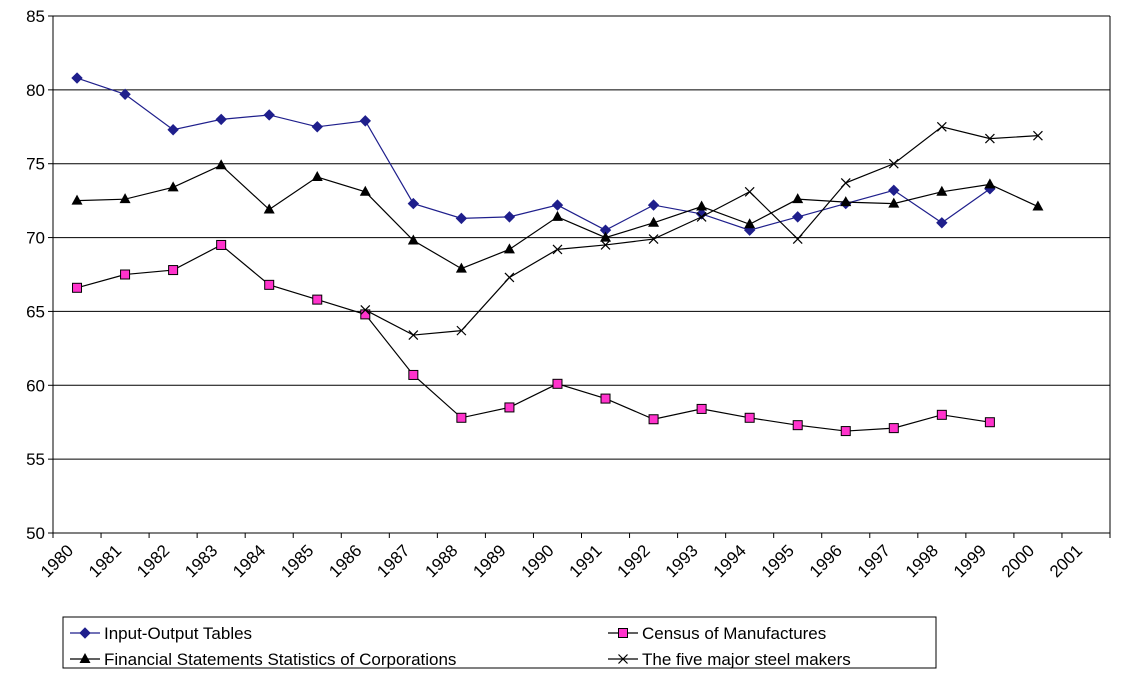 The height and width of the screenshot is (675, 1136). Describe the element at coordinates (35, 459) in the screenshot. I see `y-tick-label: 55` at that location.